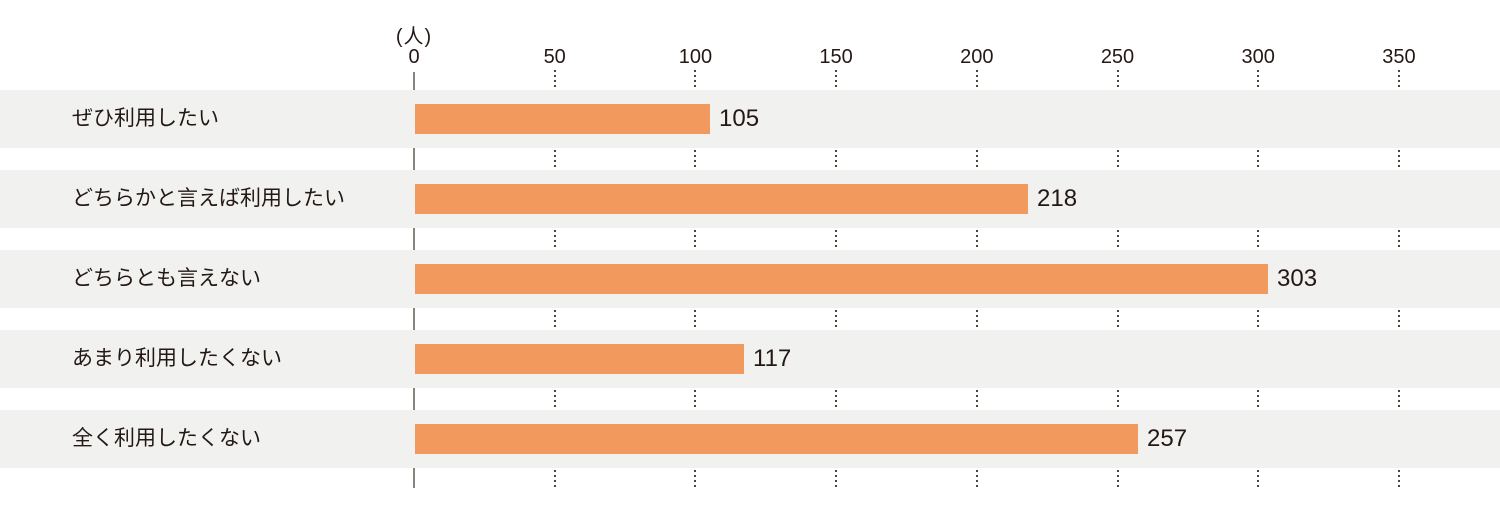 The image size is (1500, 518). I want to click on x-tick-label: 50, so click(554, 57).